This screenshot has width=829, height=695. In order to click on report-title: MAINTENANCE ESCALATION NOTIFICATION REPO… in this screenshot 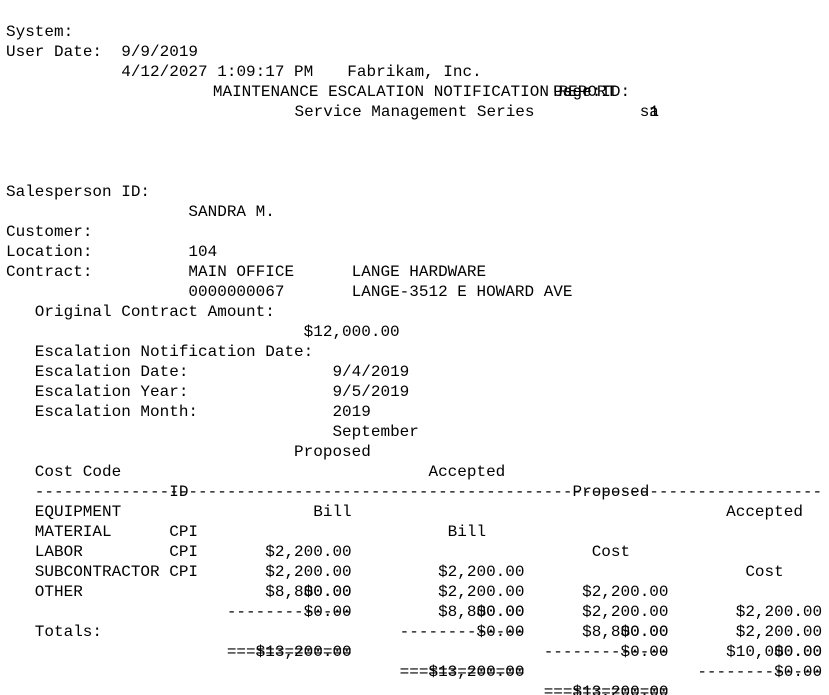, I will do `click(414, 92)`.